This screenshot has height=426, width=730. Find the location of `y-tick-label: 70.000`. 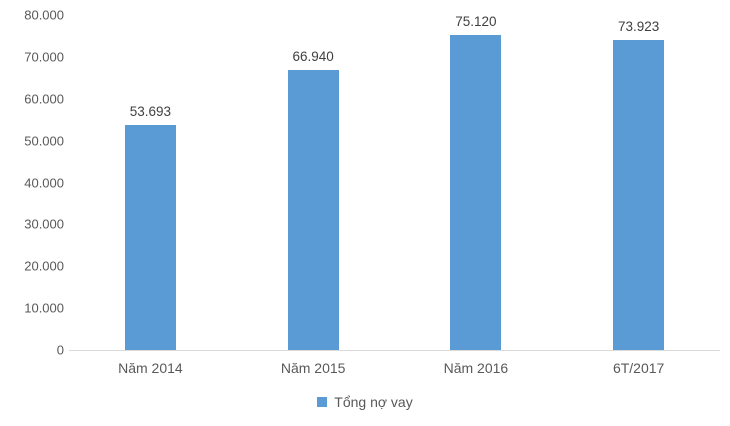

y-tick-label: 70.000 is located at coordinates (44, 57).